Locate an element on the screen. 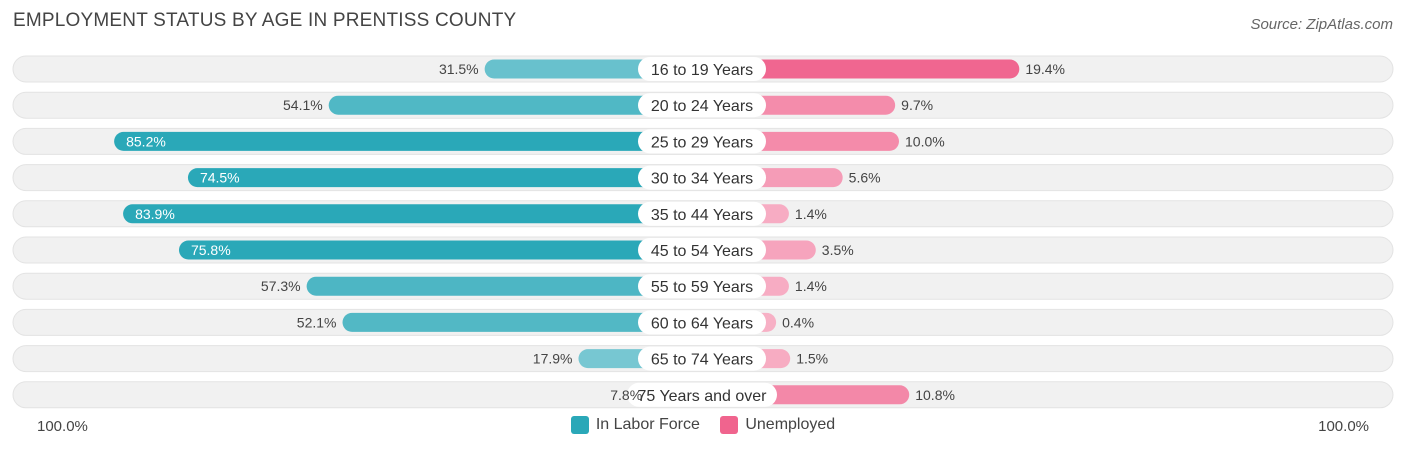 The width and height of the screenshot is (1406, 451). data-label-labor-force: 7.8% is located at coordinates (626, 395).